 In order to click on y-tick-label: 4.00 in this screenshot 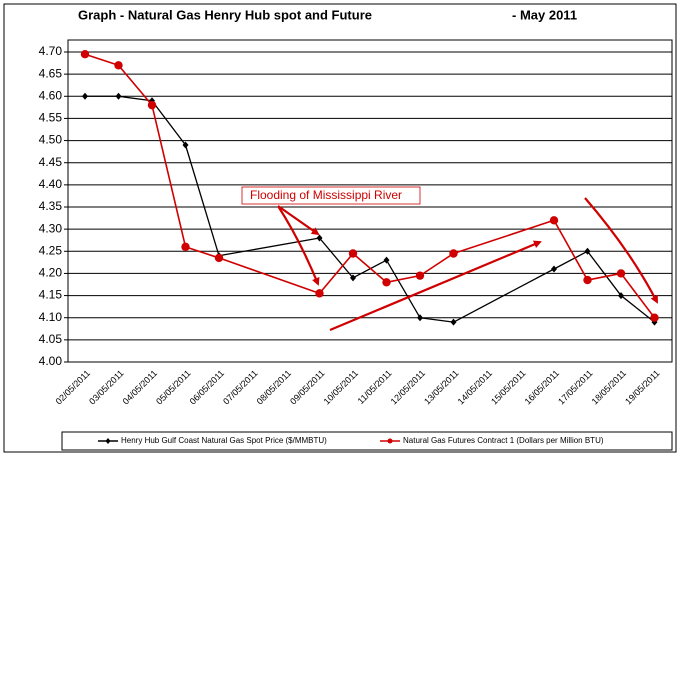, I will do `click(51, 361)`.